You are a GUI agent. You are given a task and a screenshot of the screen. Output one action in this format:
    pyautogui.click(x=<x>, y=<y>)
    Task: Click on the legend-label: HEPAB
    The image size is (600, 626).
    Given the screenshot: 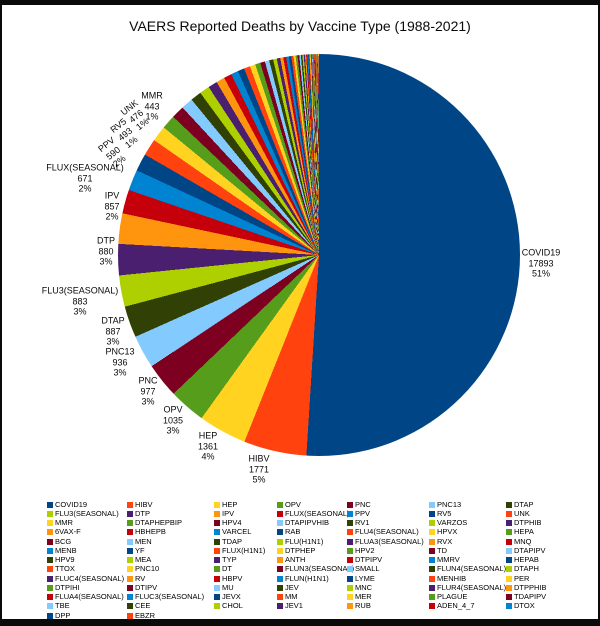 What is the action you would take?
    pyautogui.click(x=526, y=560)
    